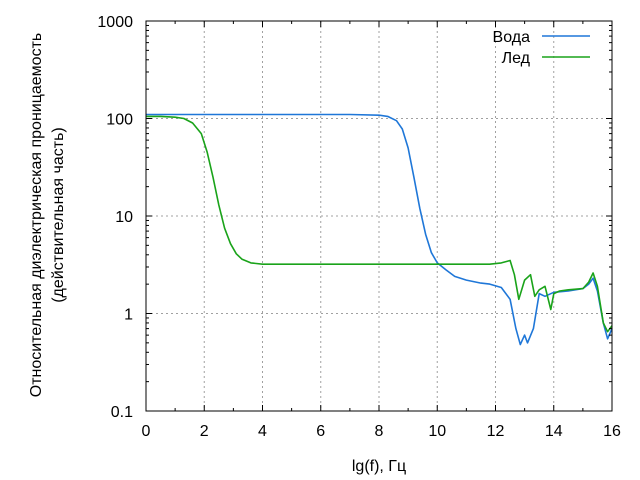  What do you see at coordinates (512, 37) in the screenshot?
I see `legend-label-1: Вода` at bounding box center [512, 37].